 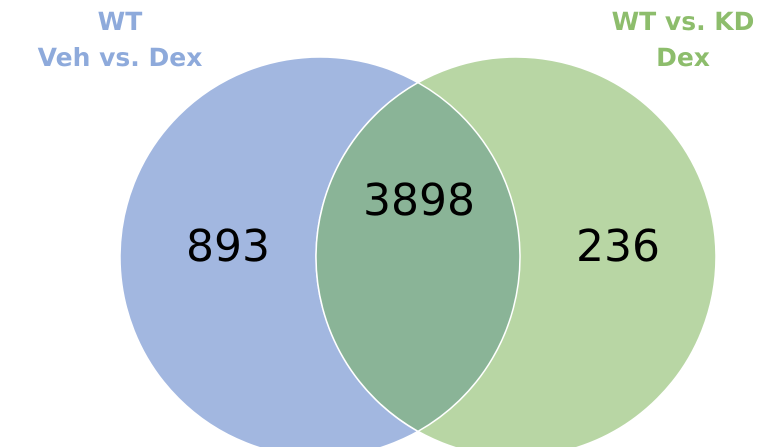 I want to click on data-label: 3898, so click(x=419, y=201).